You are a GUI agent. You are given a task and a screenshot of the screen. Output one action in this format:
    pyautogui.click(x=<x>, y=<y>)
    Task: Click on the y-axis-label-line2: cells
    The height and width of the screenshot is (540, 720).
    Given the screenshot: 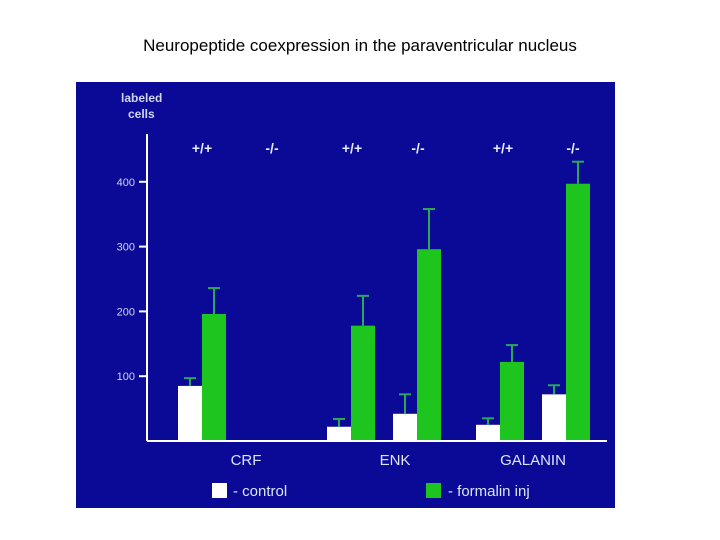 What is the action you would take?
    pyautogui.click(x=141, y=114)
    